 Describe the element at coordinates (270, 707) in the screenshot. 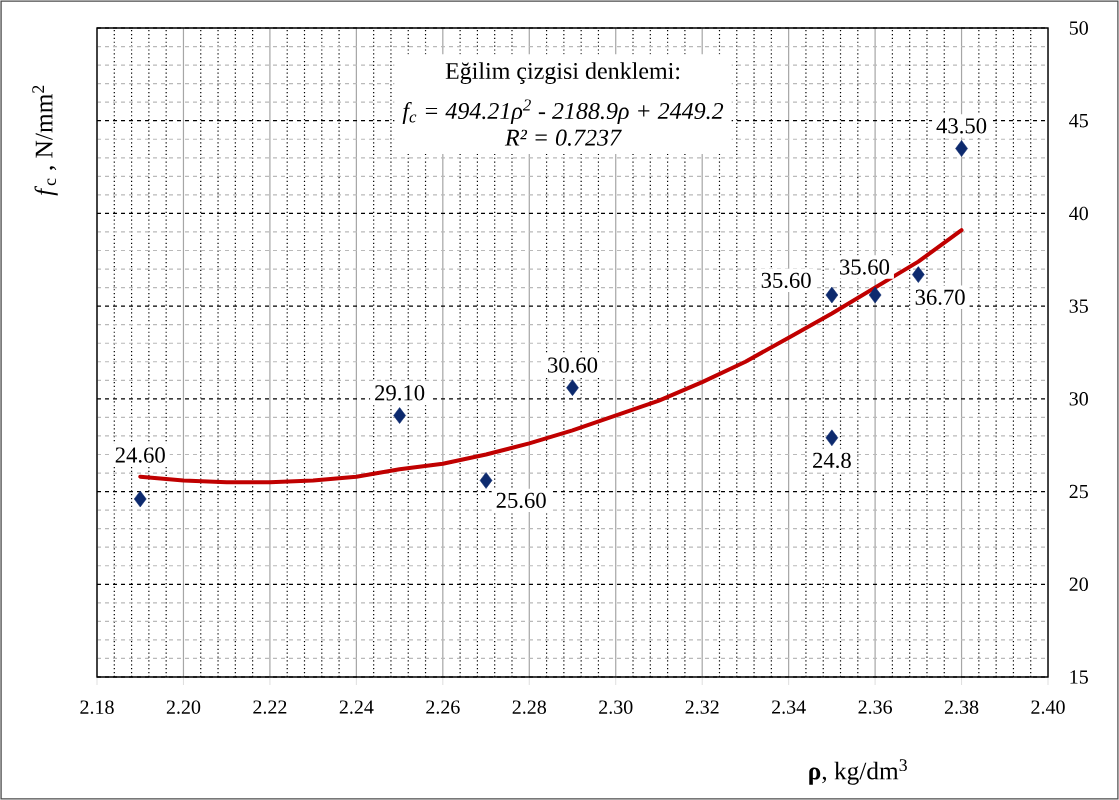

I see `x-tick-label: 2.22` at that location.